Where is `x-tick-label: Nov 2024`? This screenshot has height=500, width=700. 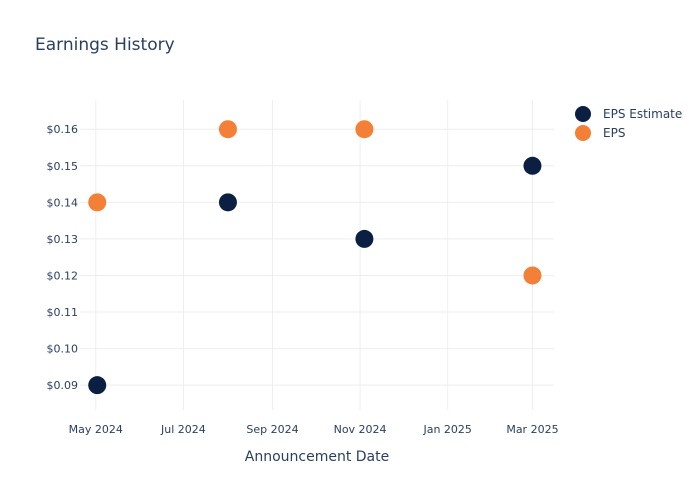 x-tick-label: Nov 2024 is located at coordinates (360, 429).